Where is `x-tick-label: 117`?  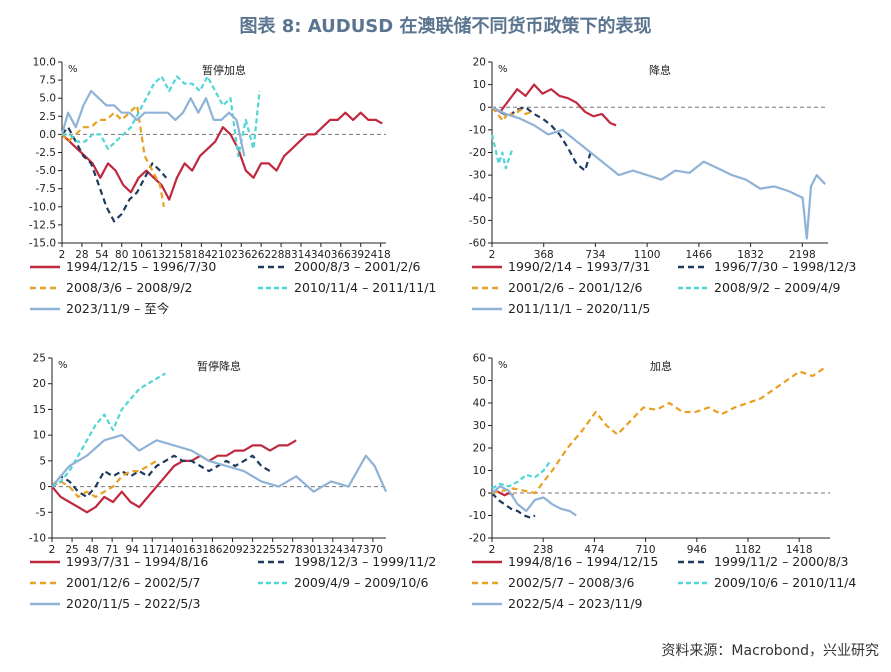
x-tick-label: 117 is located at coordinates (152, 550).